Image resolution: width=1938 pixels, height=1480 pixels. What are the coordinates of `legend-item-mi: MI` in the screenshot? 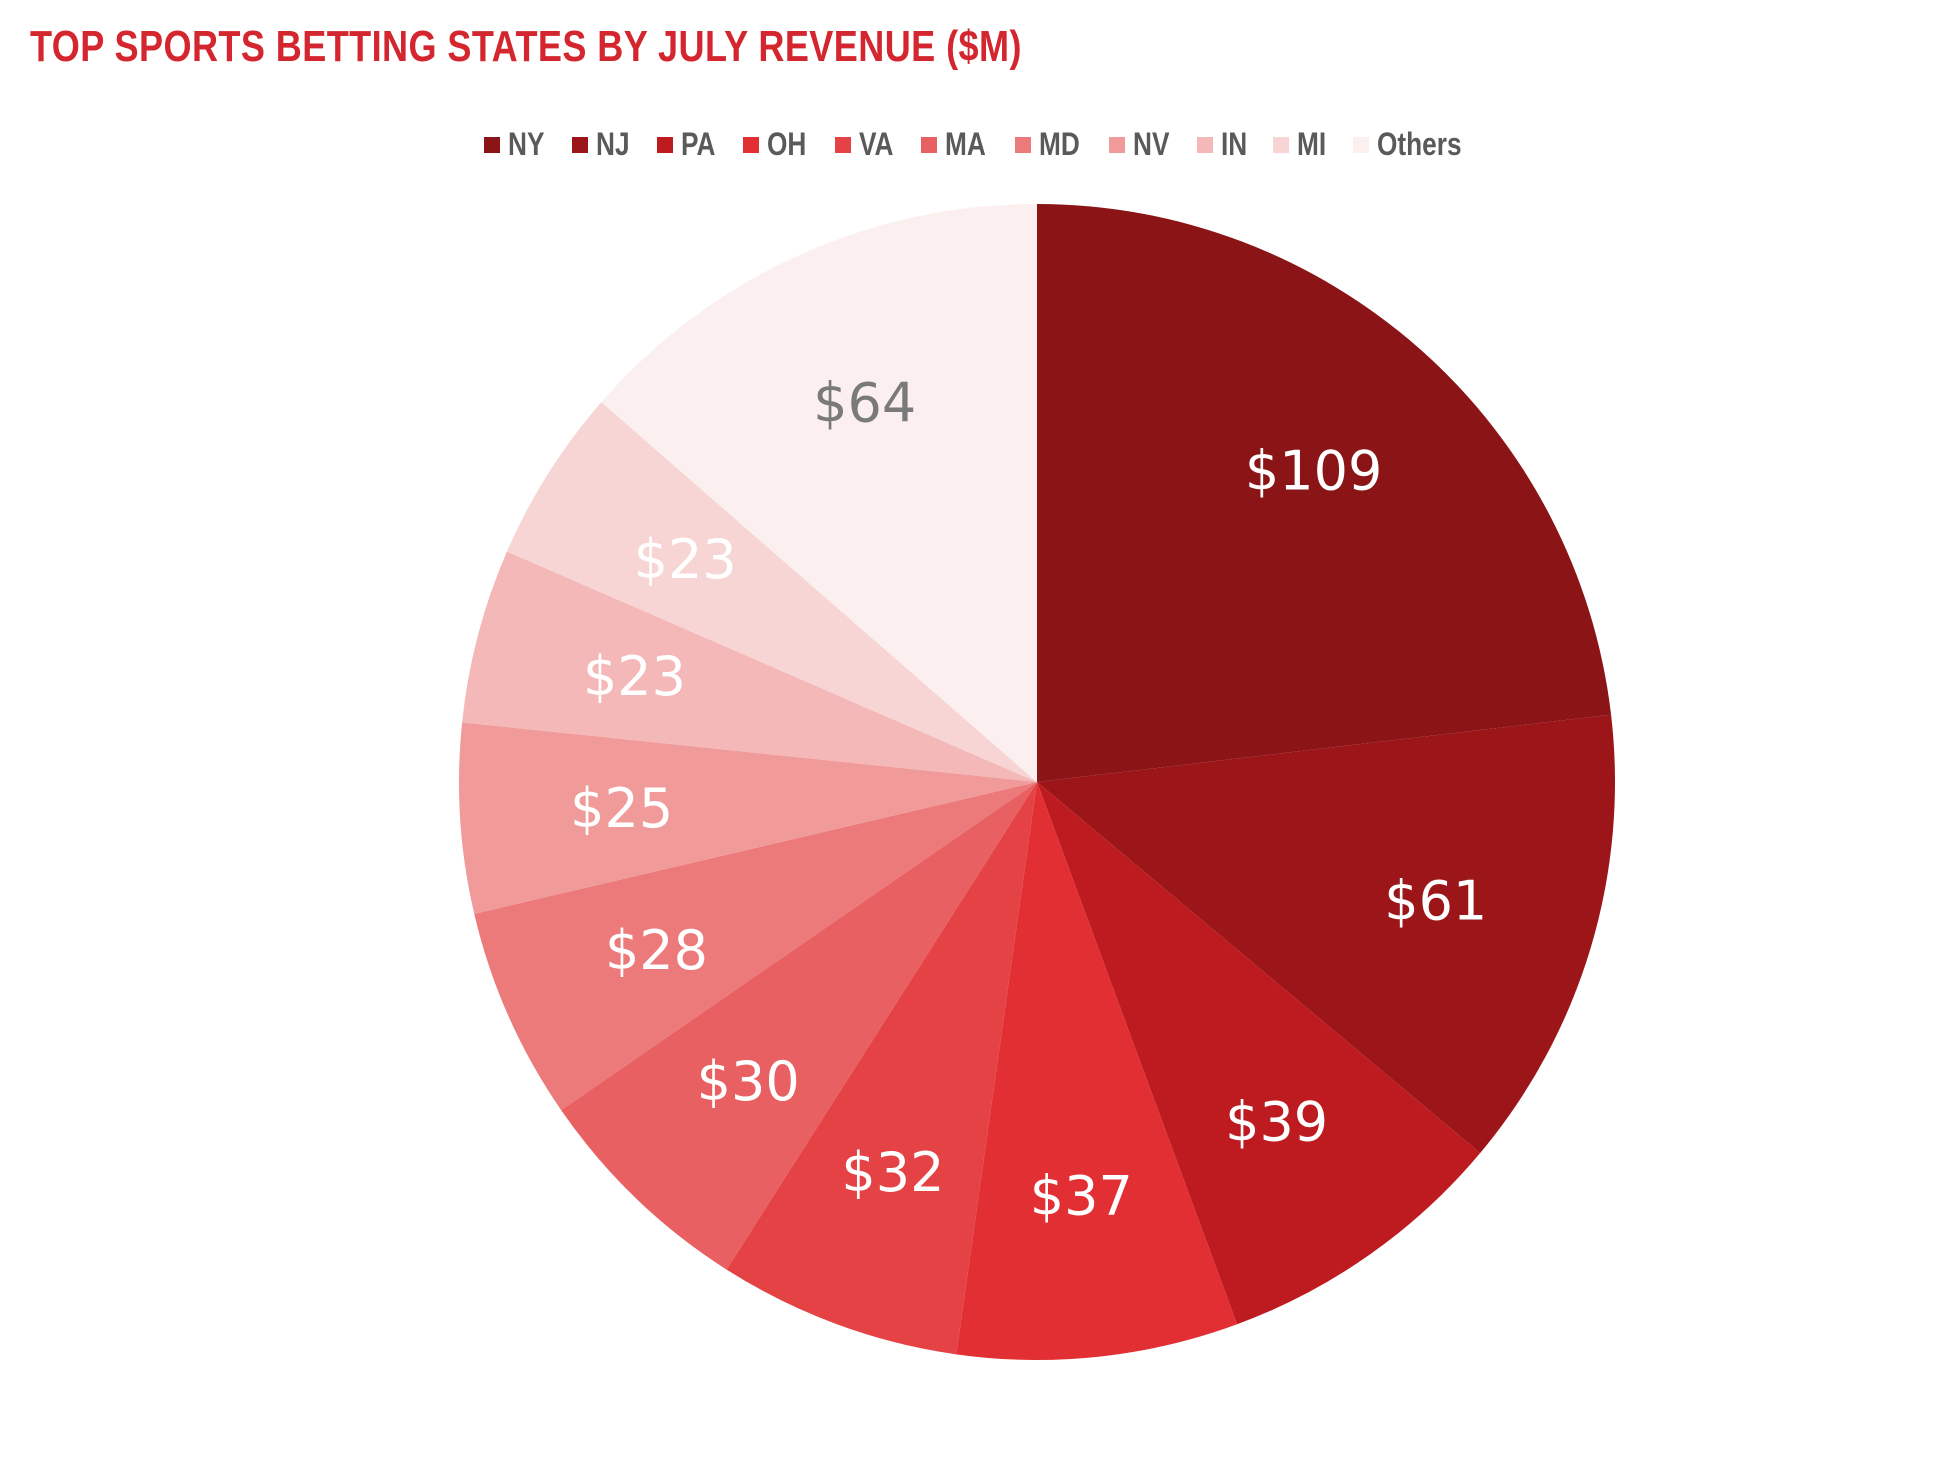 It's located at (1300, 144).